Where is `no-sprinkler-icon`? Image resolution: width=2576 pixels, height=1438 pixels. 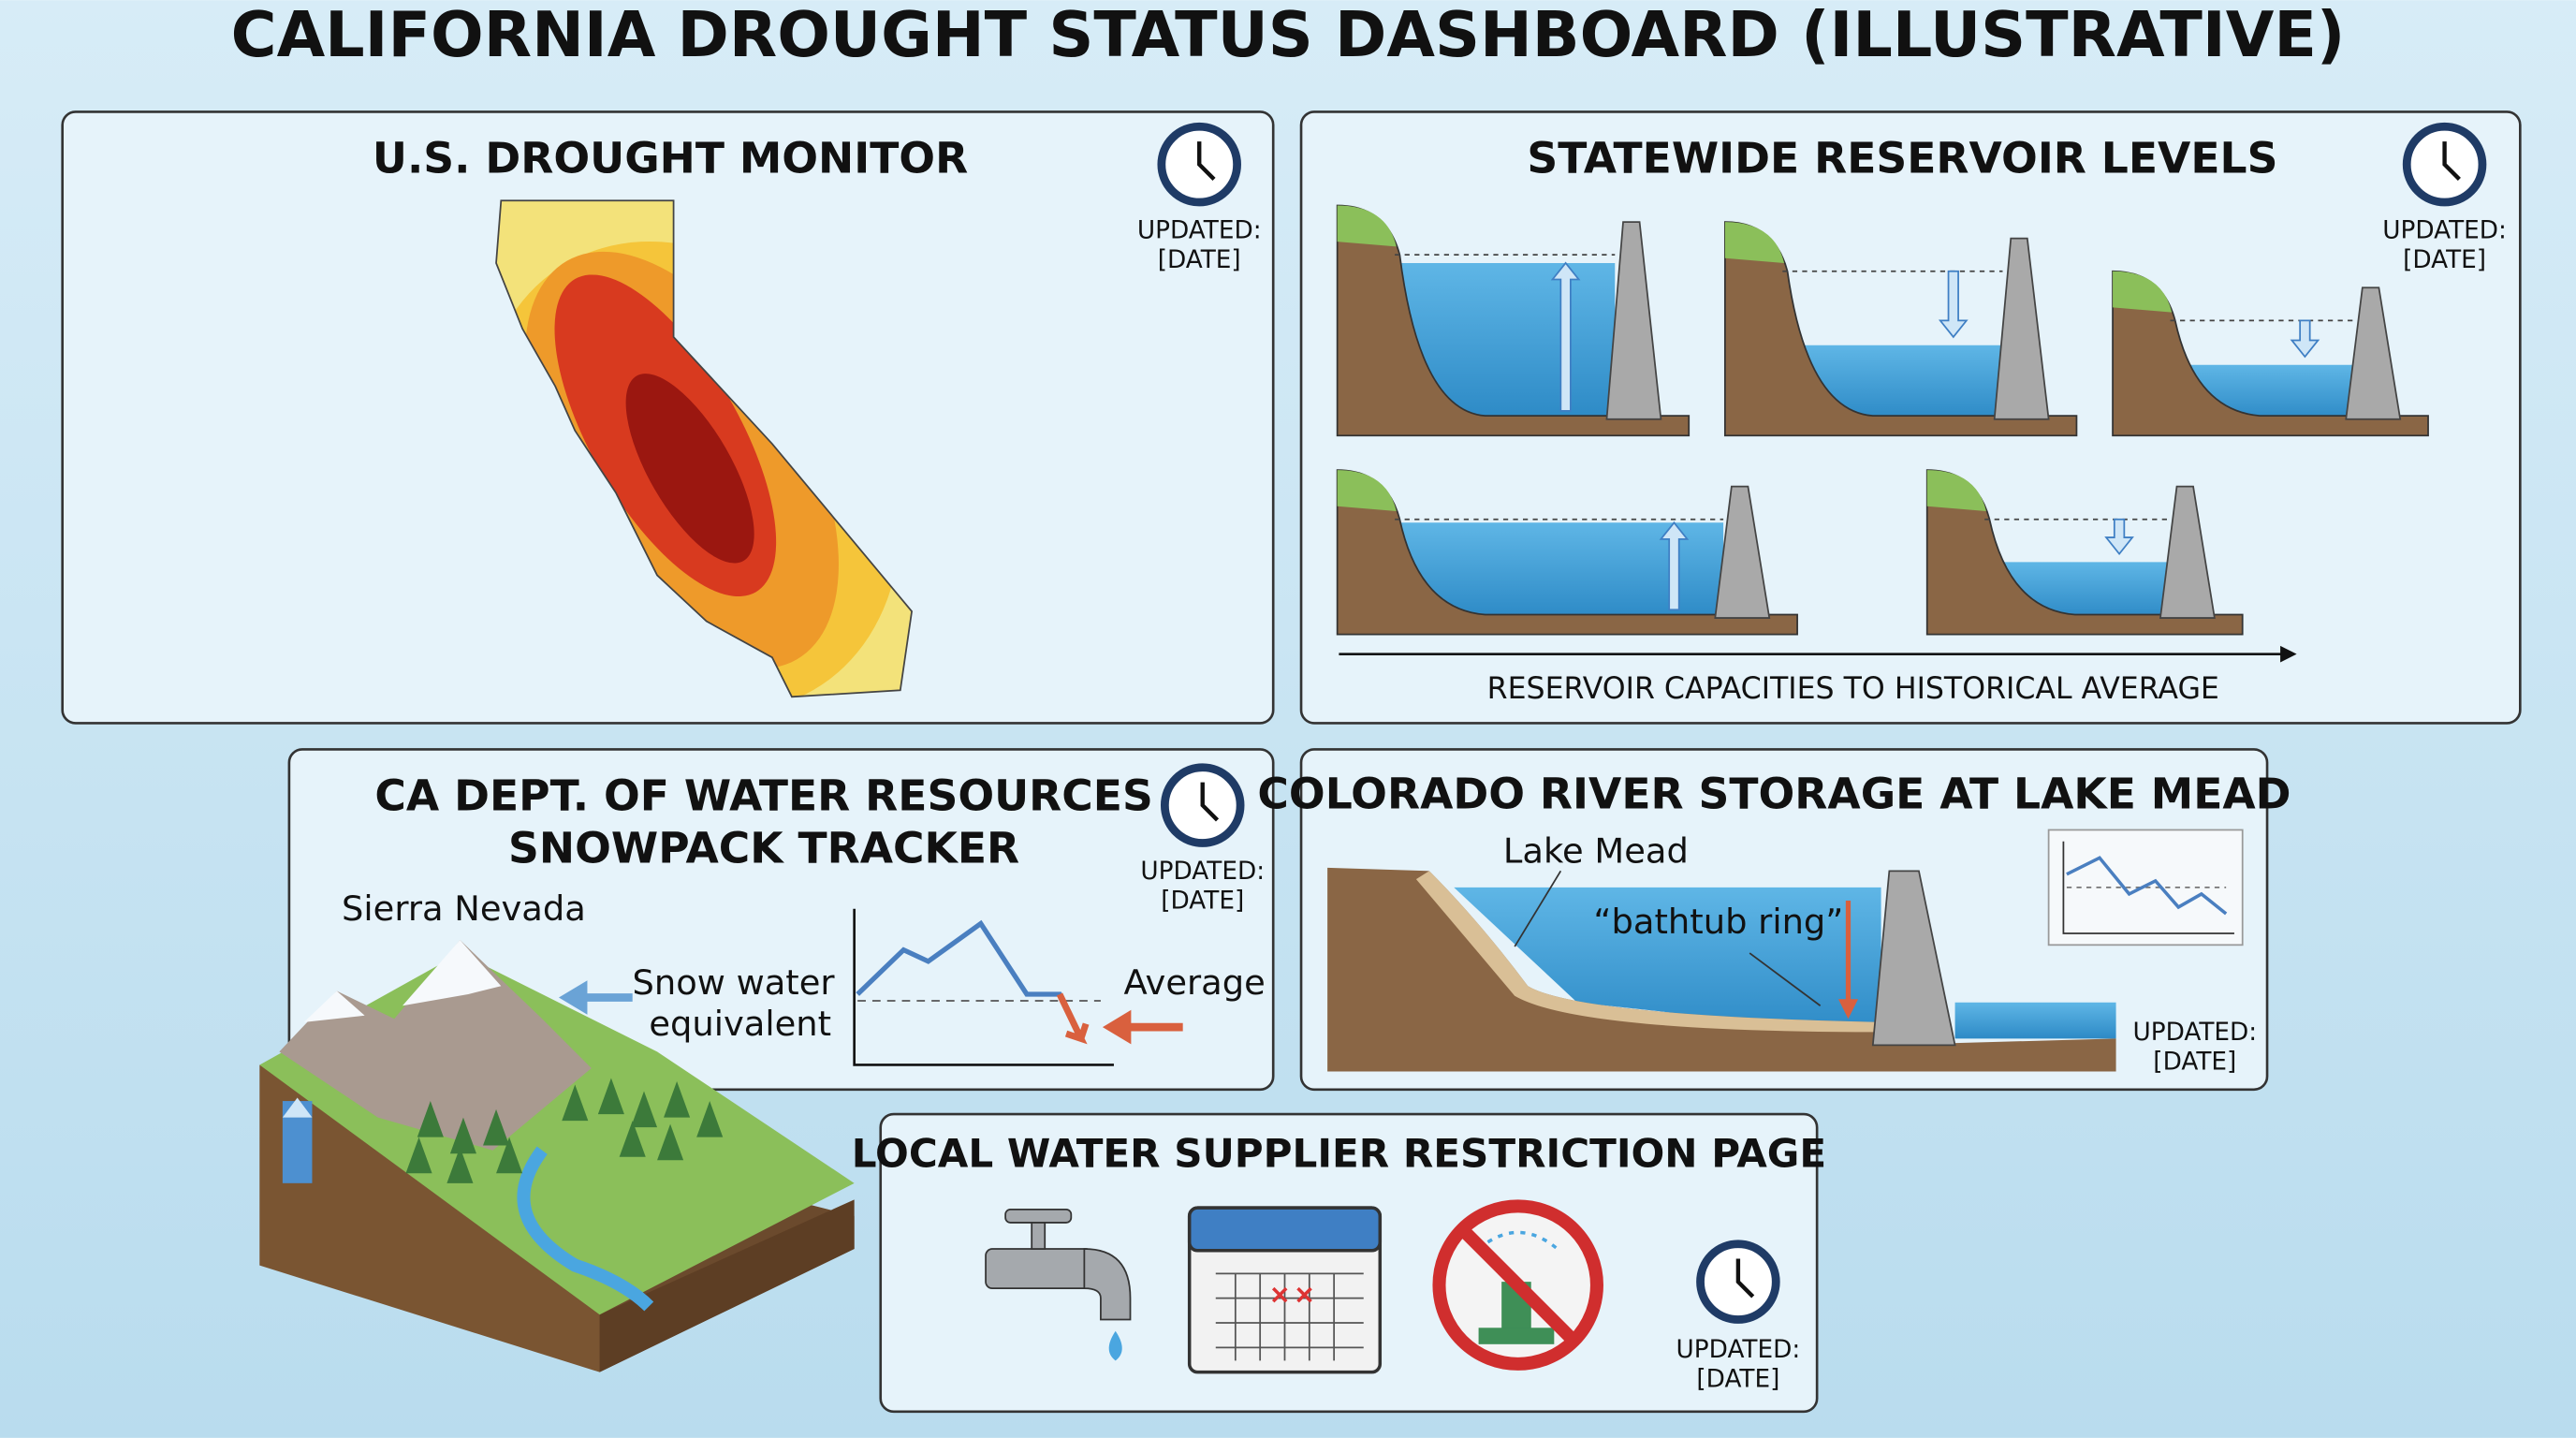
no-sprinkler-icon is located at coordinates (1517, 1285).